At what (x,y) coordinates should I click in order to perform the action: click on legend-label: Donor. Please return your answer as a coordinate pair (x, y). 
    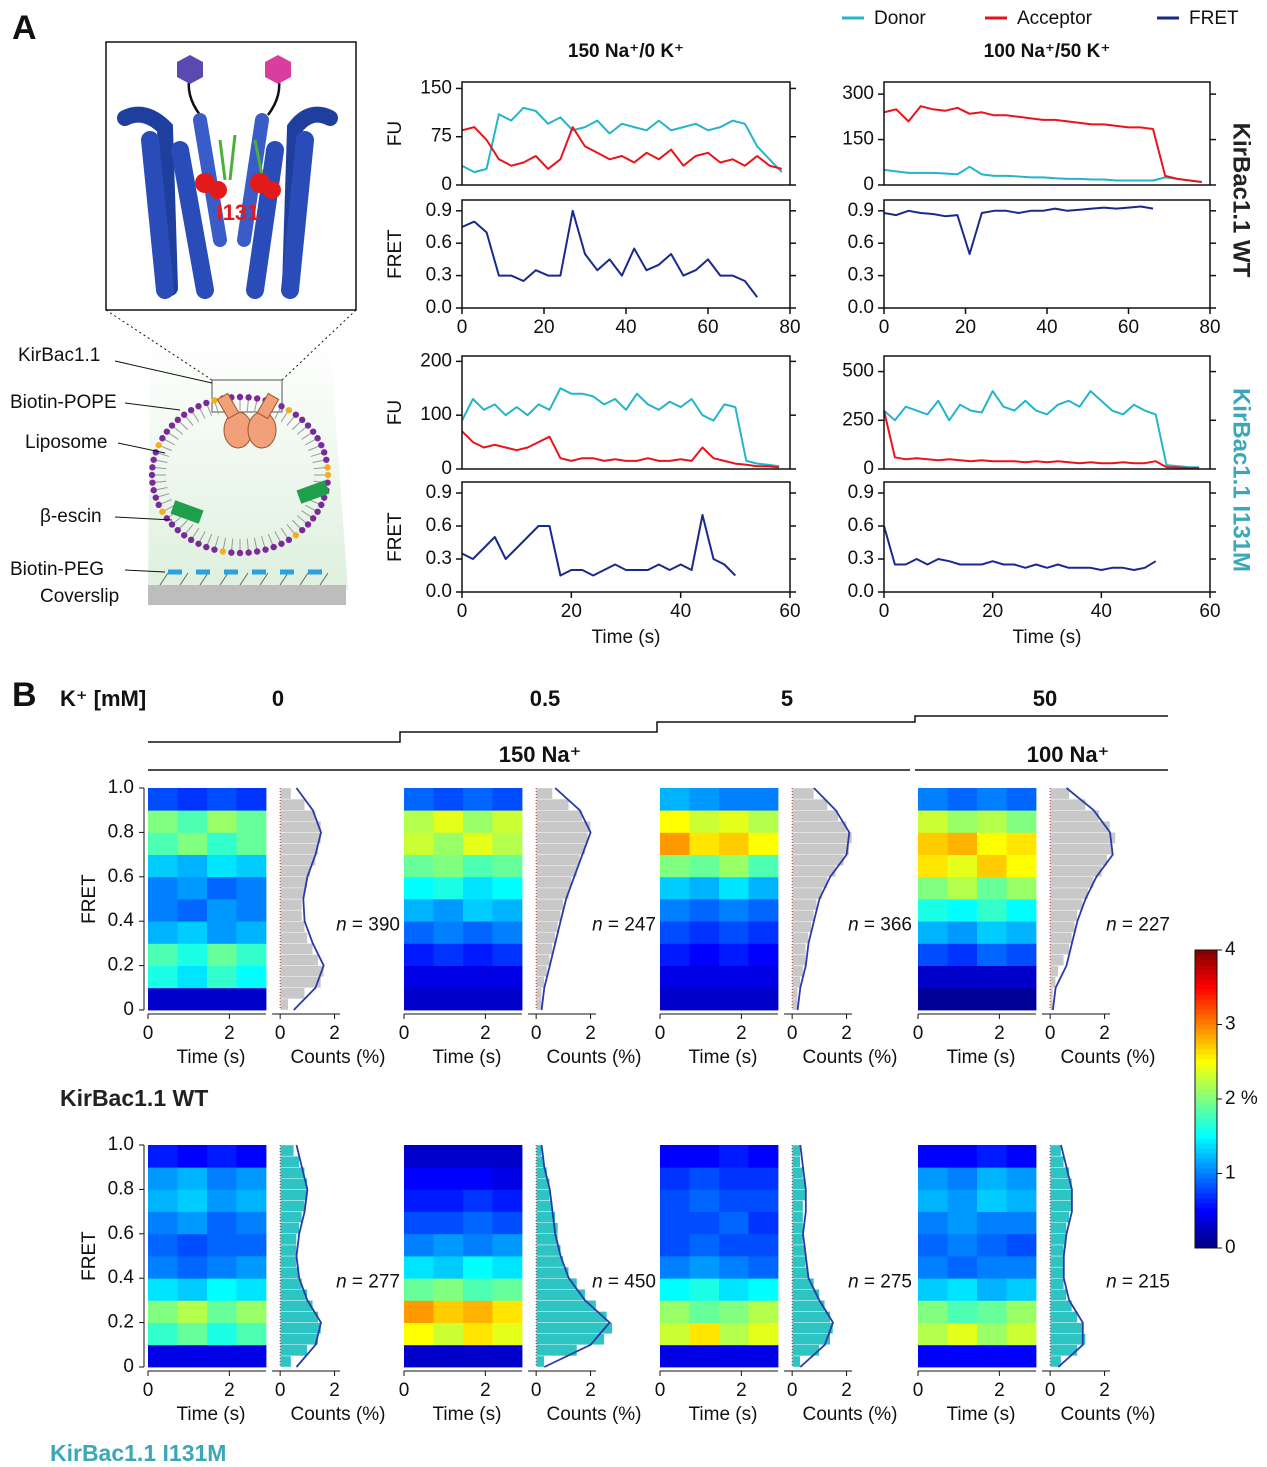
    Looking at the image, I should click on (900, 18).